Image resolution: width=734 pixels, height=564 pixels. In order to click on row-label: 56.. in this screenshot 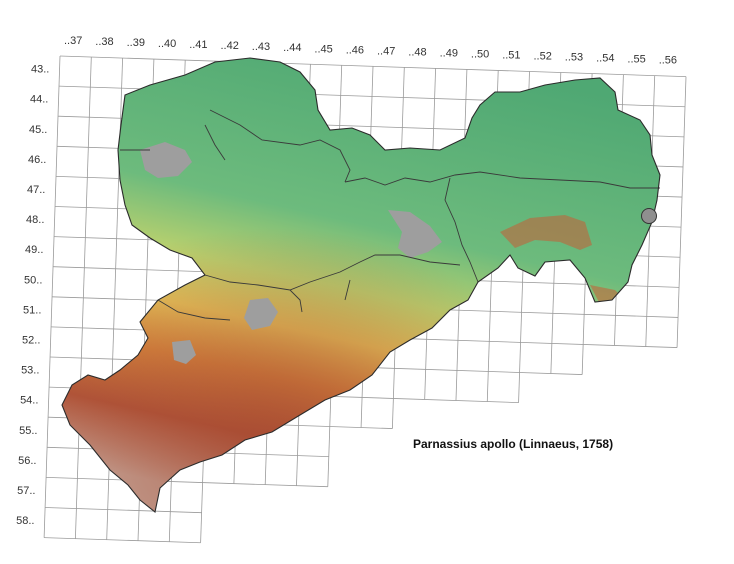, I will do `click(27, 461)`.